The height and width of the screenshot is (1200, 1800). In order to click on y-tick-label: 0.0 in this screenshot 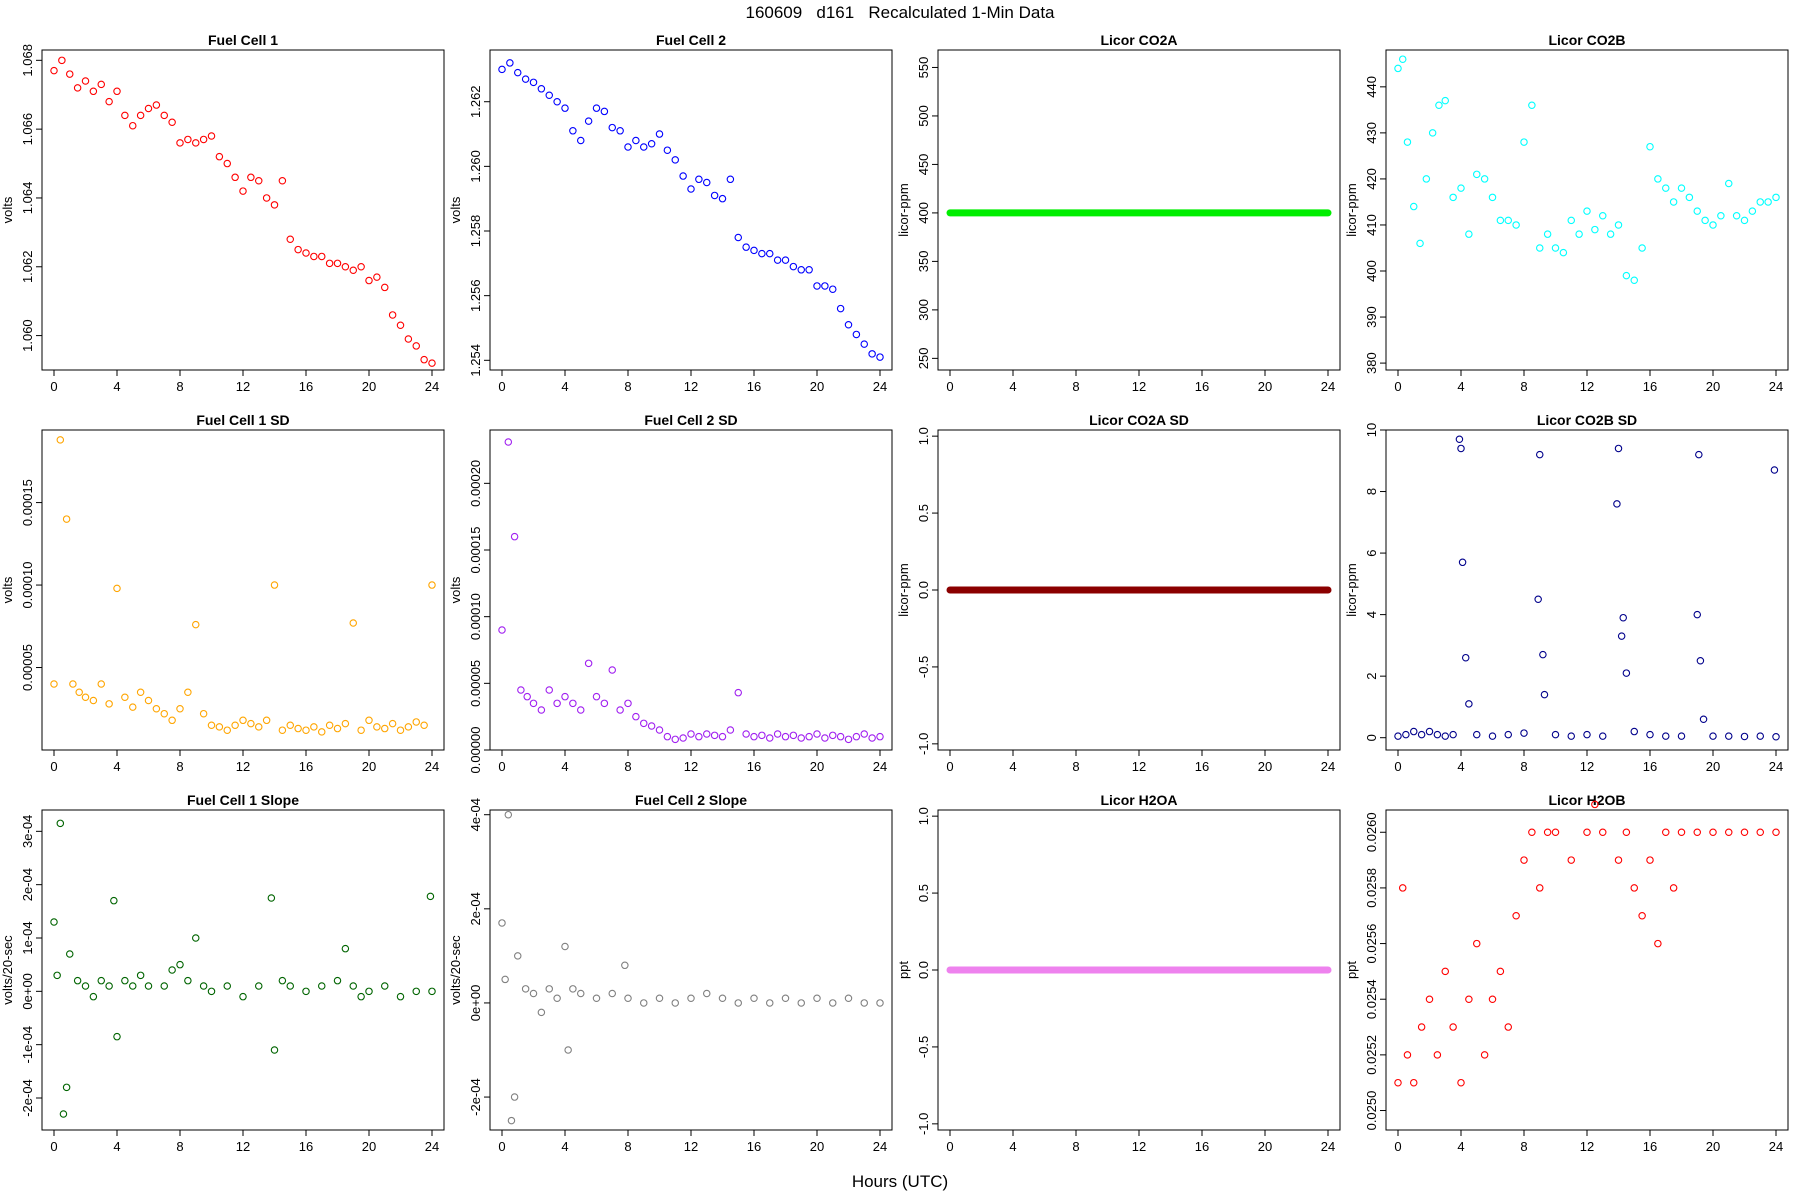, I will do `click(923, 590)`.